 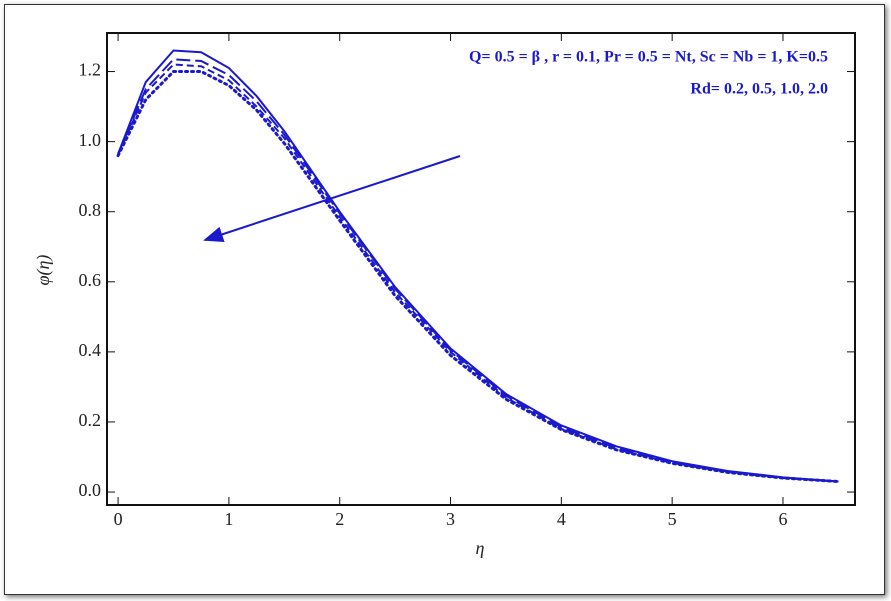 I want to click on y-tick-label: 1.0, so click(x=90, y=140).